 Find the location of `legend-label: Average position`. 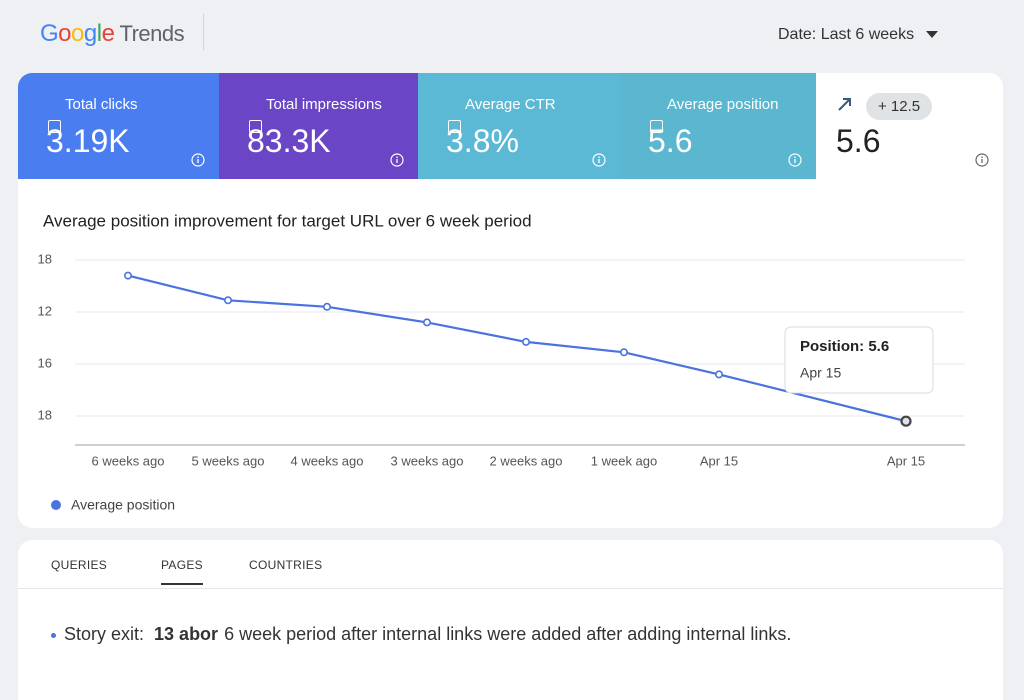

legend-label: Average position is located at coordinates (123, 505).